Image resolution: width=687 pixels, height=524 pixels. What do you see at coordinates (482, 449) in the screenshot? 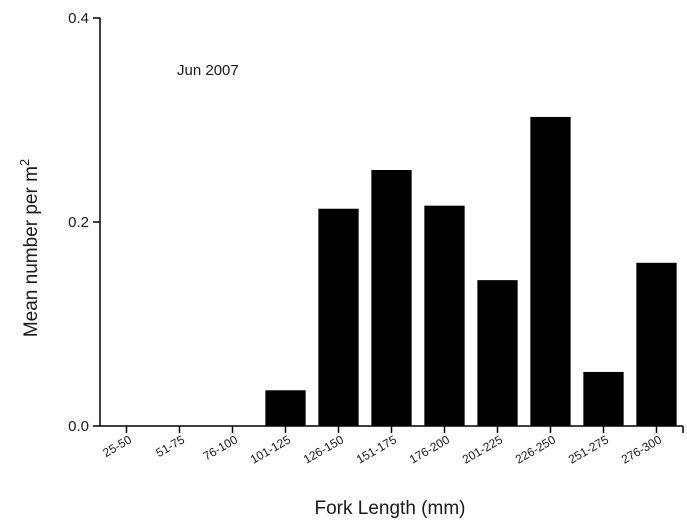
I see `x-tick-label: 201-225` at bounding box center [482, 449].